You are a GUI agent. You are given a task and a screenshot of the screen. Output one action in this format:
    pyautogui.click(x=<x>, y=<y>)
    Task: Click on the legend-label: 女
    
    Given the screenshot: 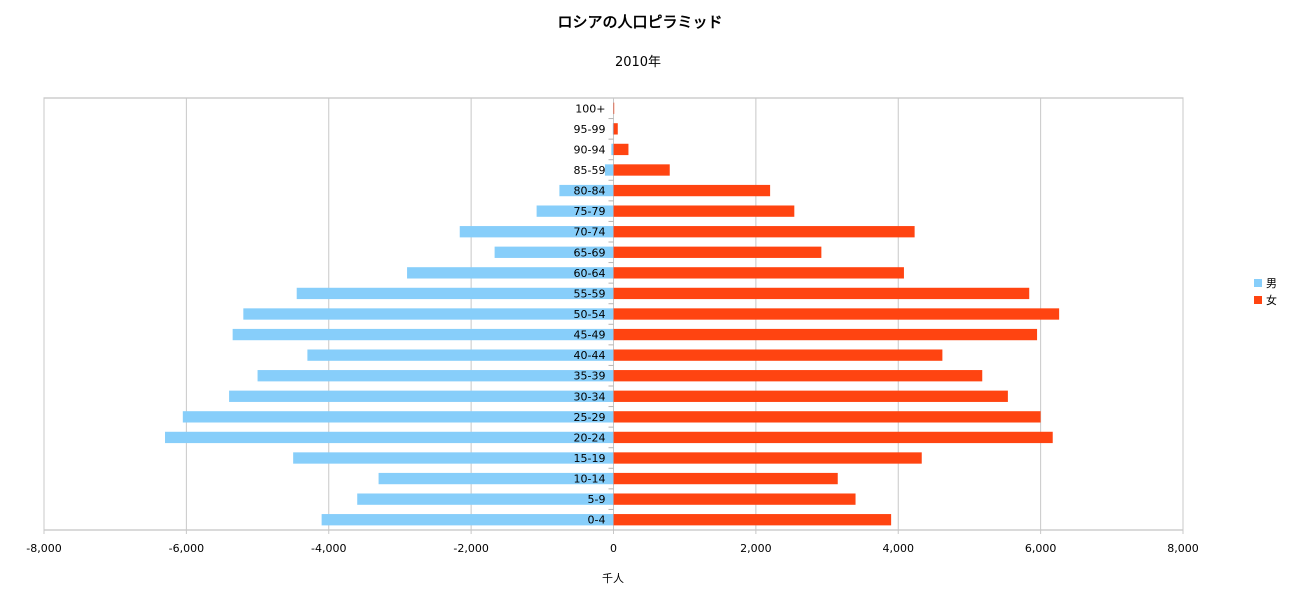 What is the action you would take?
    pyautogui.click(x=1271, y=300)
    